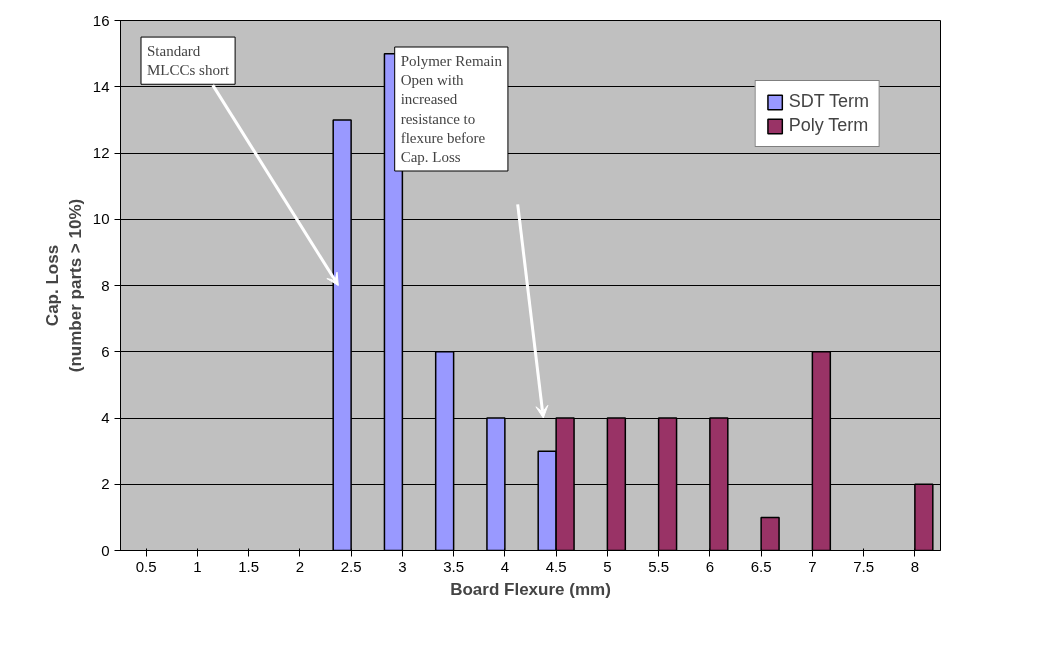  Describe the element at coordinates (915, 566) in the screenshot. I see `x-tick-label: 8` at that location.